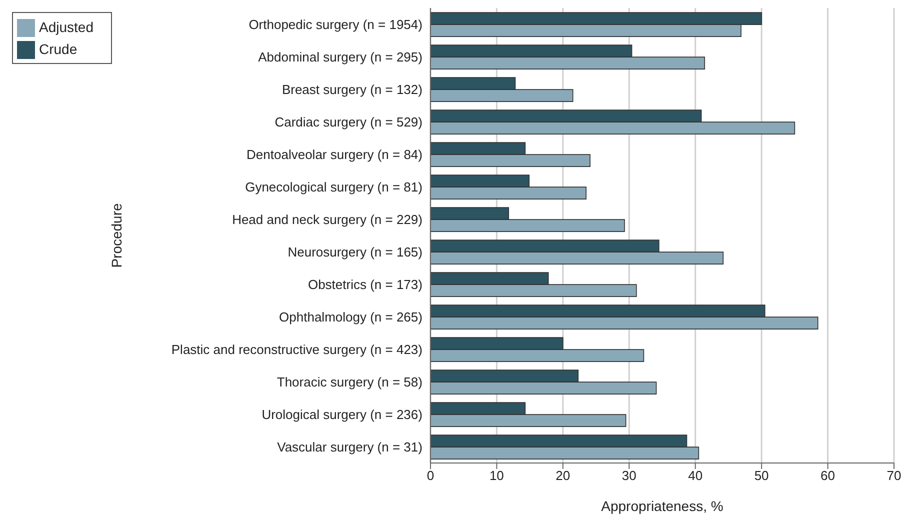  What do you see at coordinates (365, 284) in the screenshot?
I see `y-tick-label: Obstetrics (n = 173)` at bounding box center [365, 284].